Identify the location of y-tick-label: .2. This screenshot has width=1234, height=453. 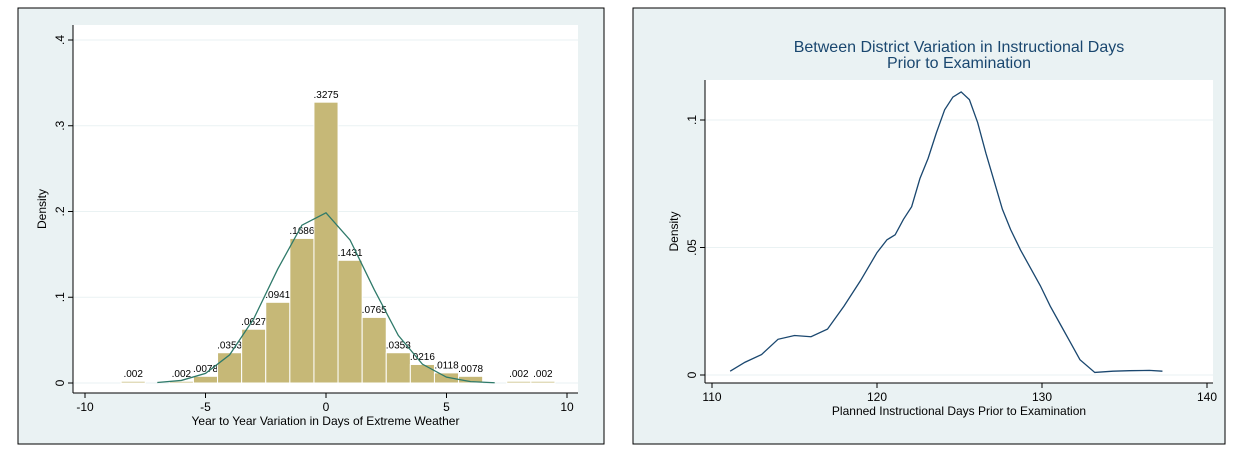
(60, 211).